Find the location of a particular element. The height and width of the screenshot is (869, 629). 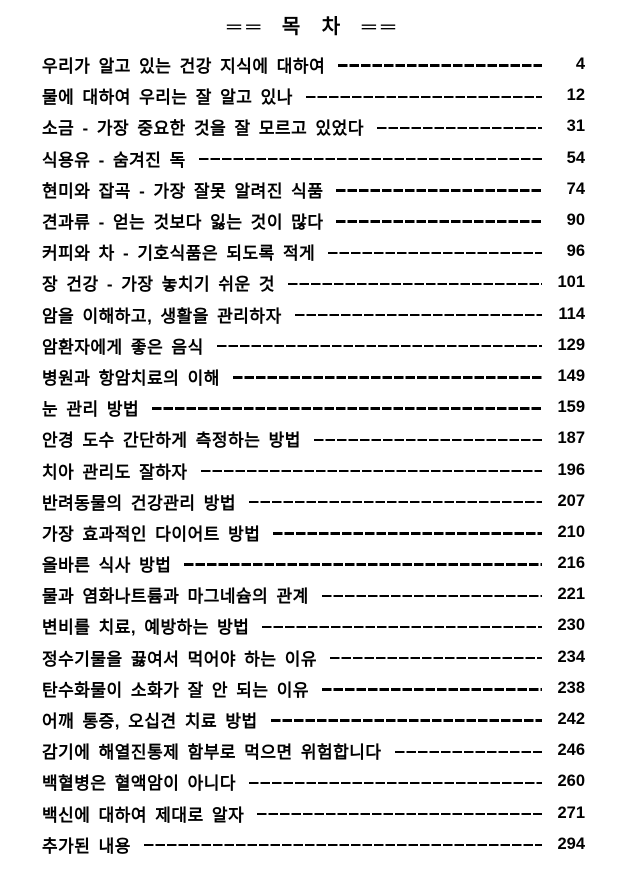

toc-entry: 눈 관리 방법 159 is located at coordinates (313, 407).